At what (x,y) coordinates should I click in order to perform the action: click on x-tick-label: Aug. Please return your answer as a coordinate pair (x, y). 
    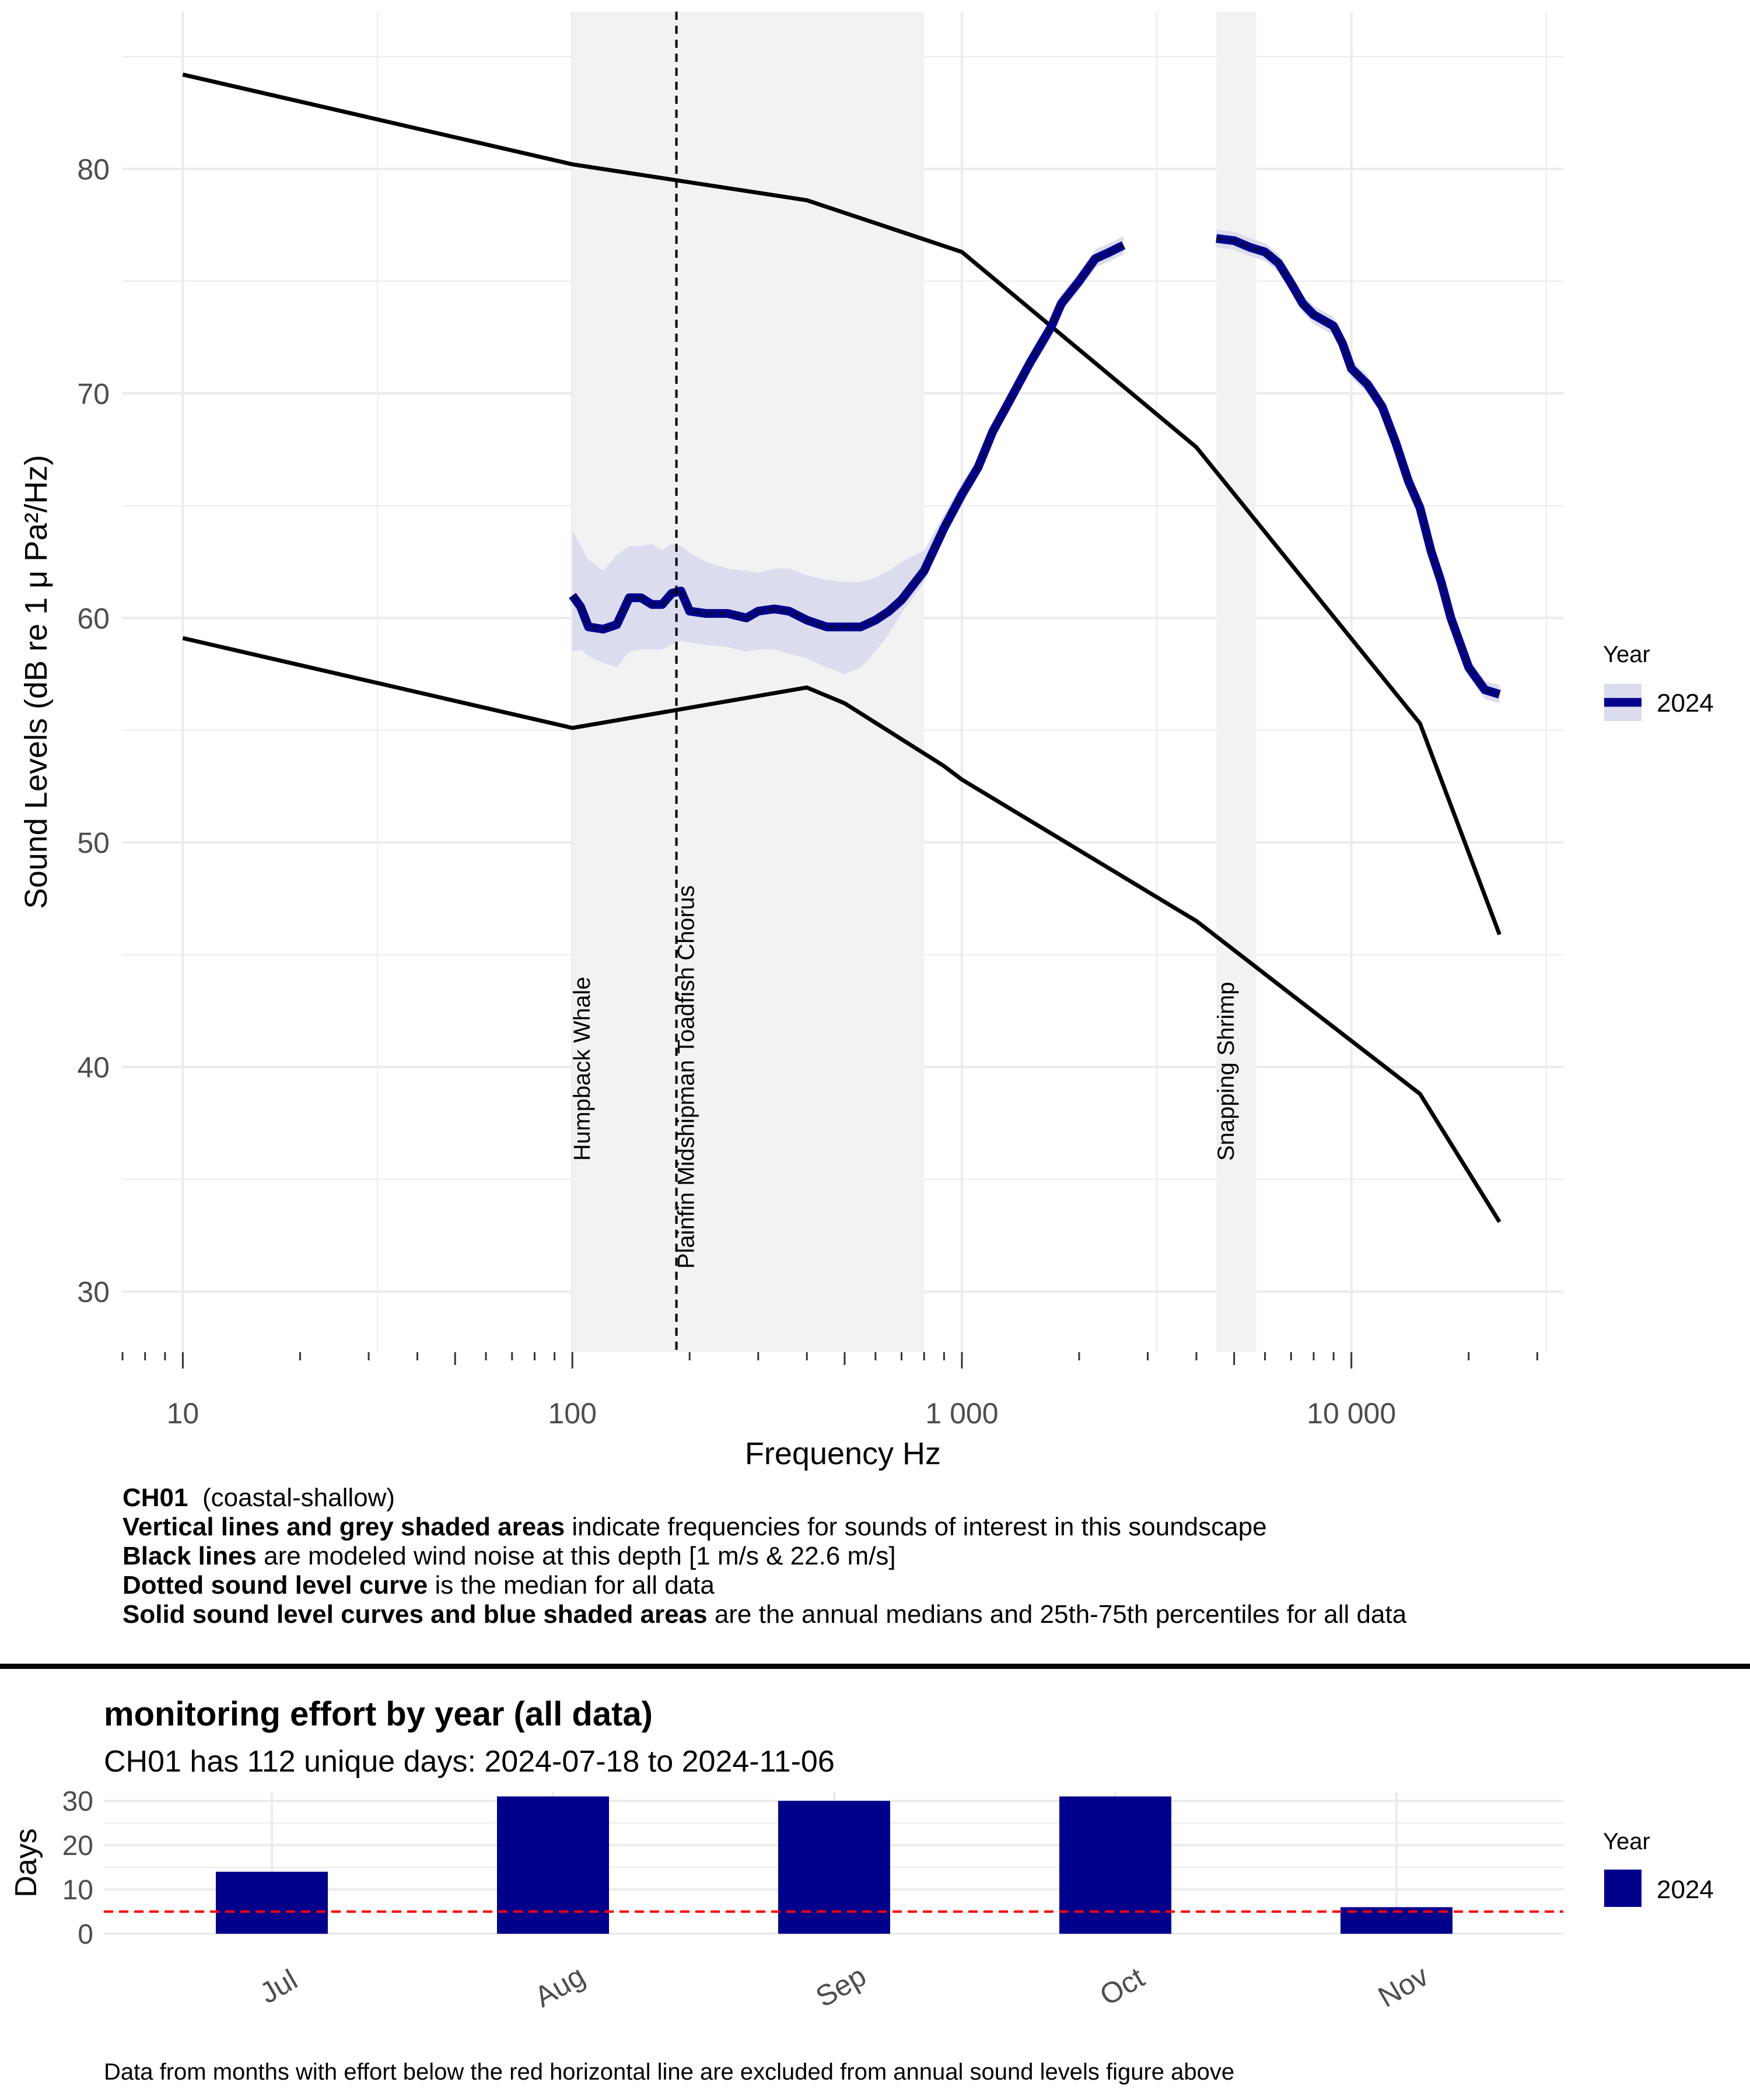
    Looking at the image, I should click on (559, 1986).